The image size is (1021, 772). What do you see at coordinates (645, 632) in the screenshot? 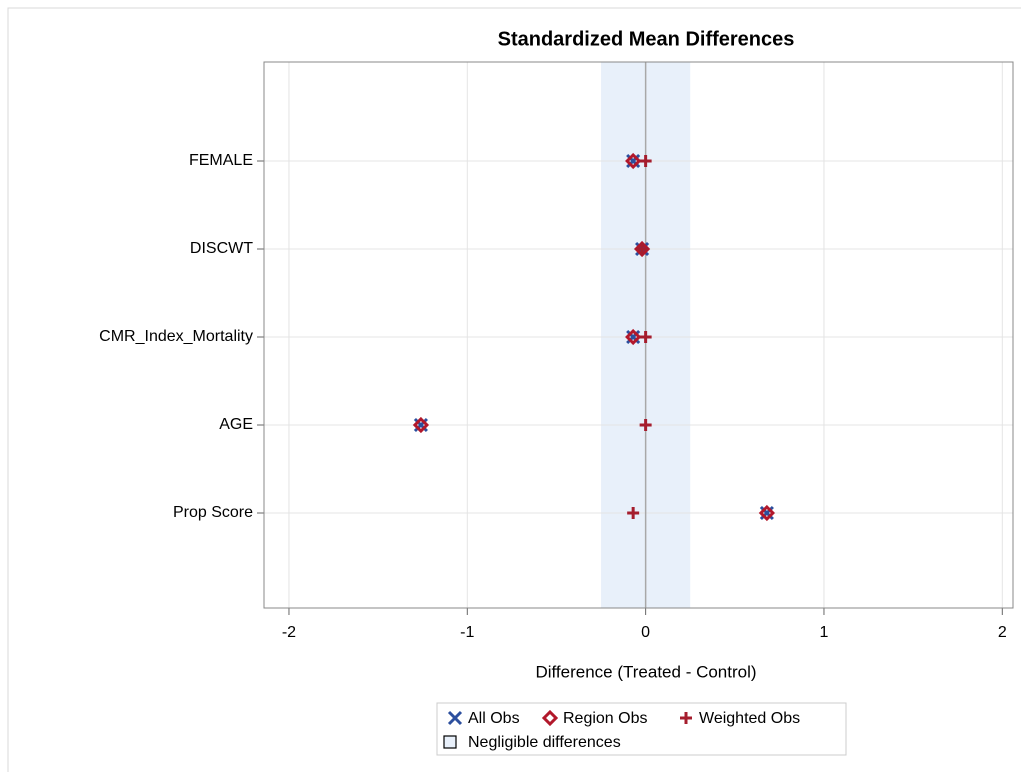
I see `x-tick-label: 0` at bounding box center [645, 632].